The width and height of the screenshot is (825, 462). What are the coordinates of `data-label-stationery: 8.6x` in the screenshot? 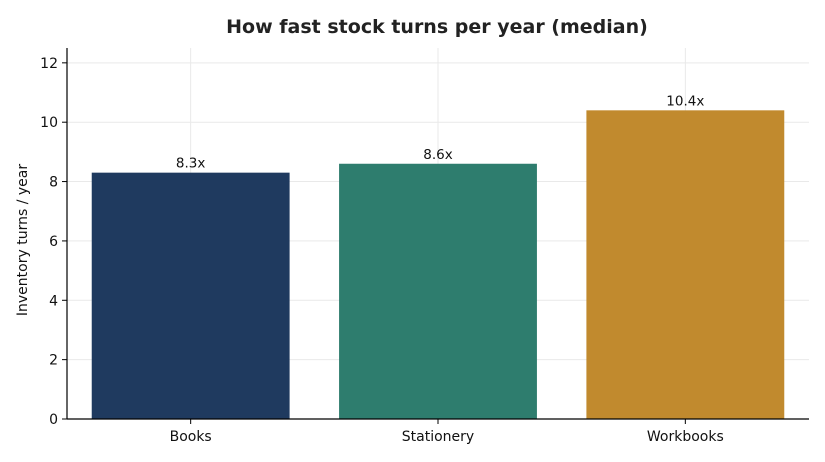 It's located at (437, 155).